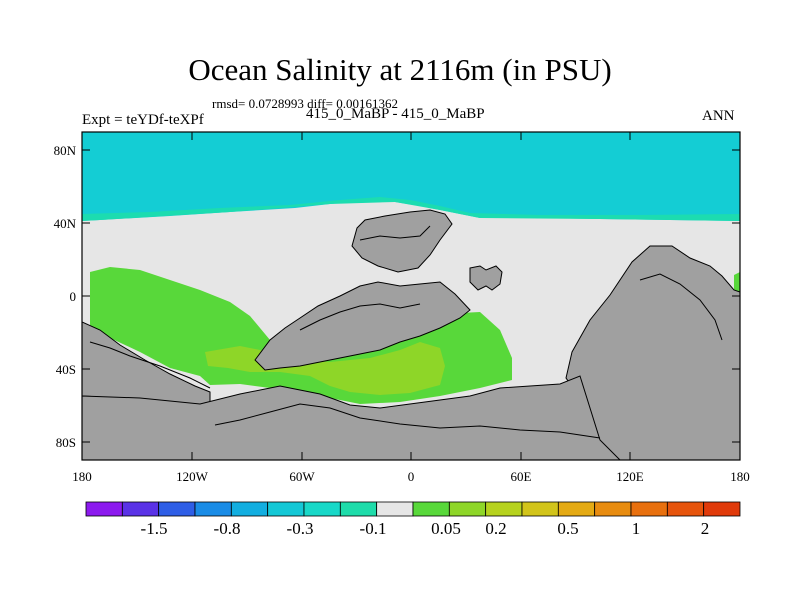 The height and width of the screenshot is (600, 800). I want to click on colorbar-label: 0.05, so click(446, 528).